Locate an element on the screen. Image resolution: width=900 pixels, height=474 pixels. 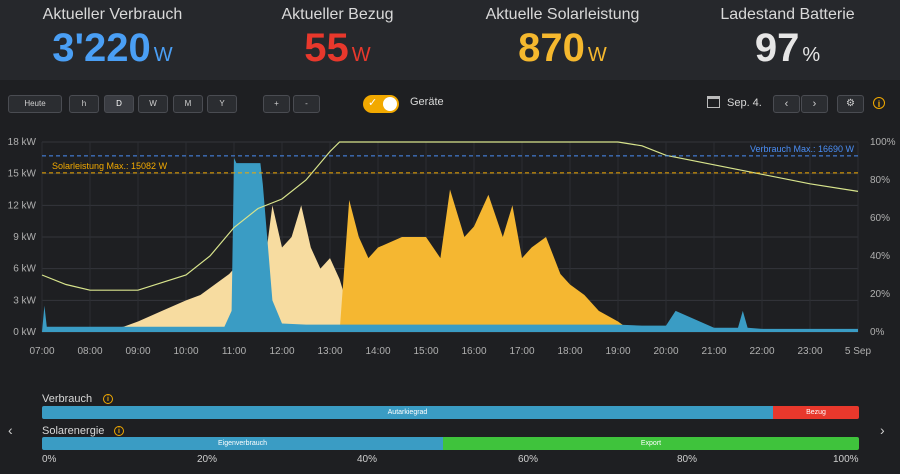
prev-date-button: ‹ is located at coordinates (786, 104).